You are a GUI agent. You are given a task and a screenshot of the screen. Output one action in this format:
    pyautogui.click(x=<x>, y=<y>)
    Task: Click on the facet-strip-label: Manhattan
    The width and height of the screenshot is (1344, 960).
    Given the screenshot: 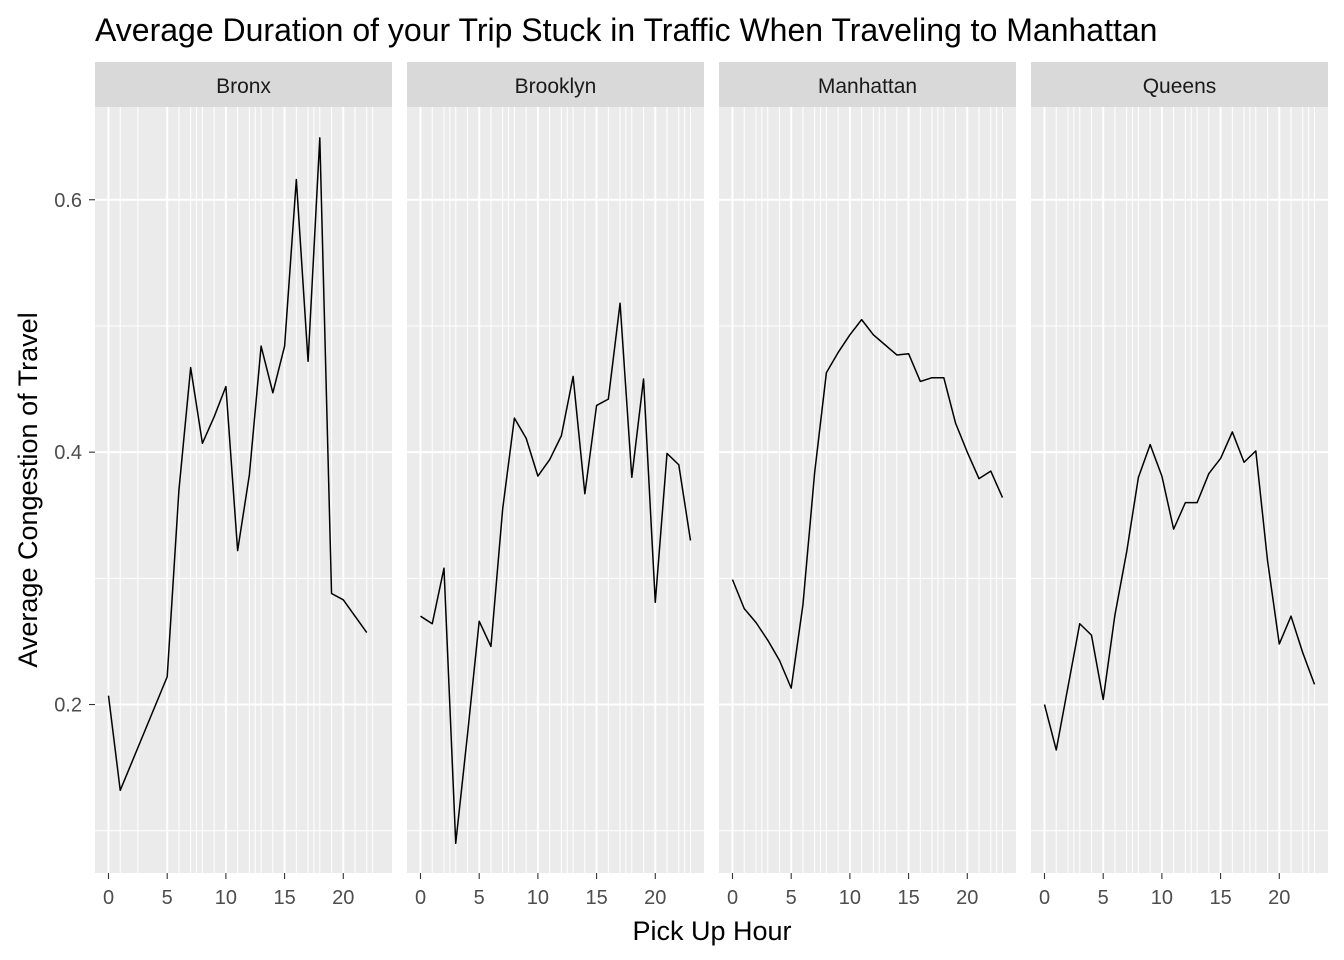 What is the action you would take?
    pyautogui.click(x=867, y=86)
    